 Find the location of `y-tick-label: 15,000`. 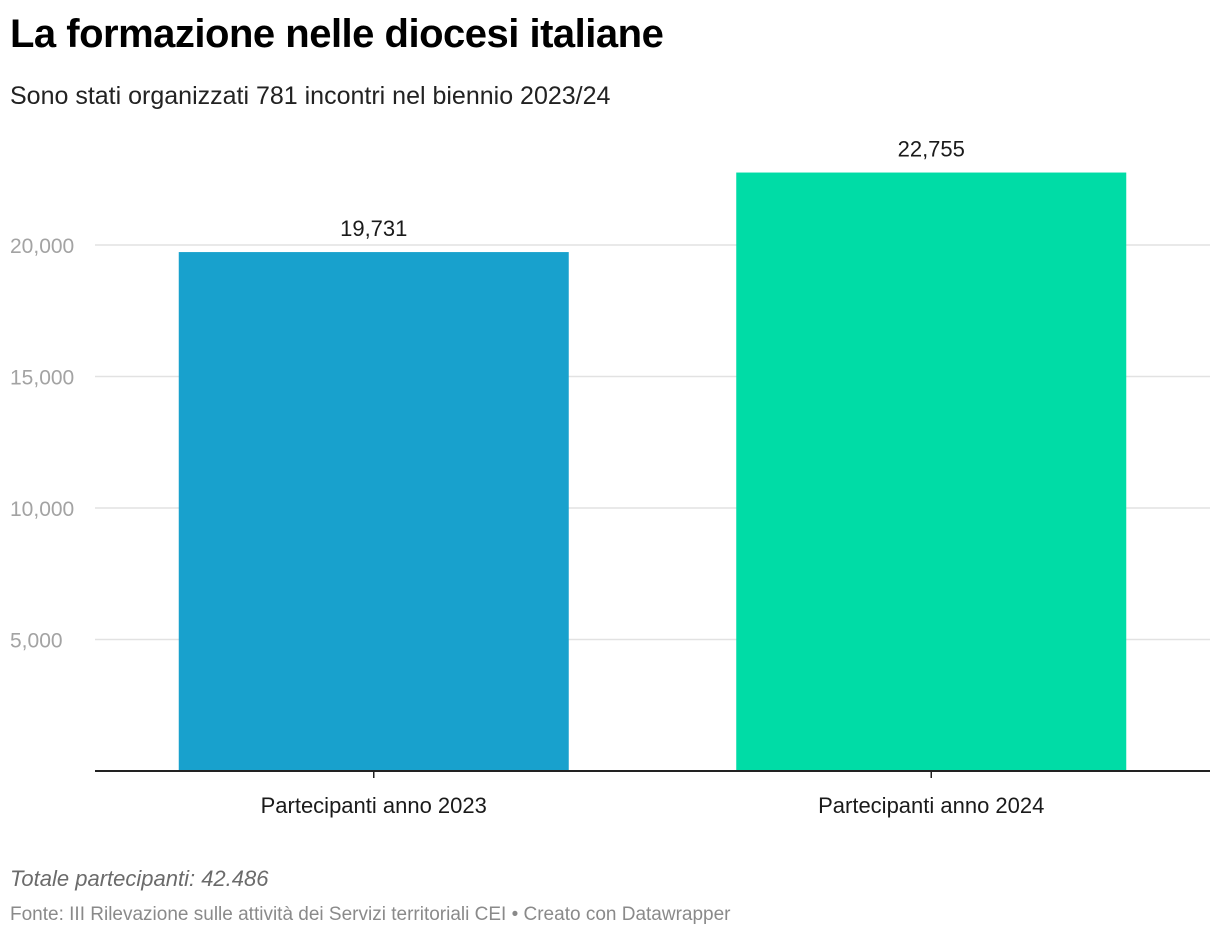

y-tick-label: 15,000 is located at coordinates (42, 378).